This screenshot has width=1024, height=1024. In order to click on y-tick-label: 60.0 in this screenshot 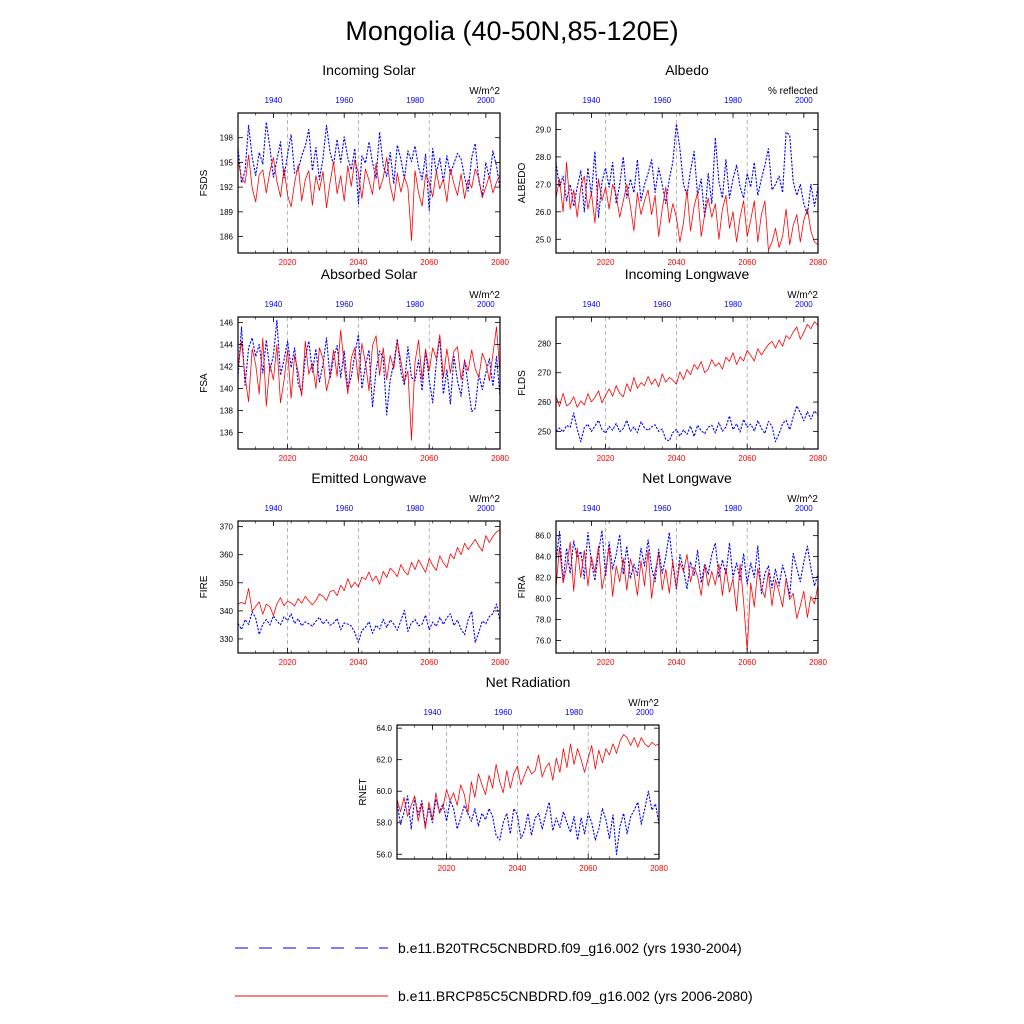, I will do `click(384, 791)`.